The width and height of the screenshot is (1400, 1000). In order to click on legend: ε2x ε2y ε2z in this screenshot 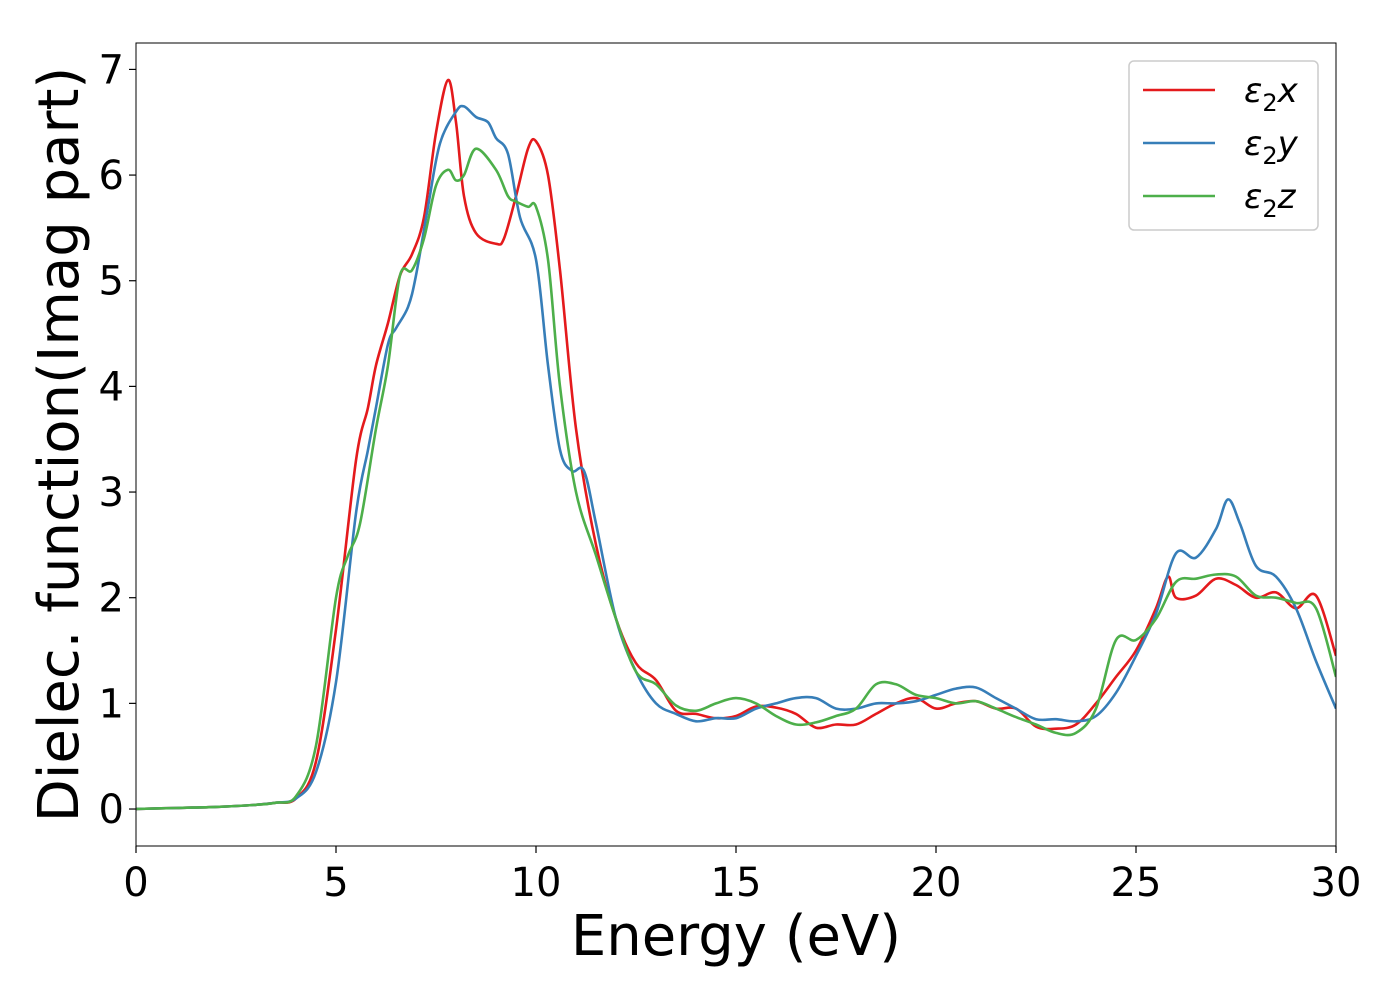, I will do `click(1223, 145)`.